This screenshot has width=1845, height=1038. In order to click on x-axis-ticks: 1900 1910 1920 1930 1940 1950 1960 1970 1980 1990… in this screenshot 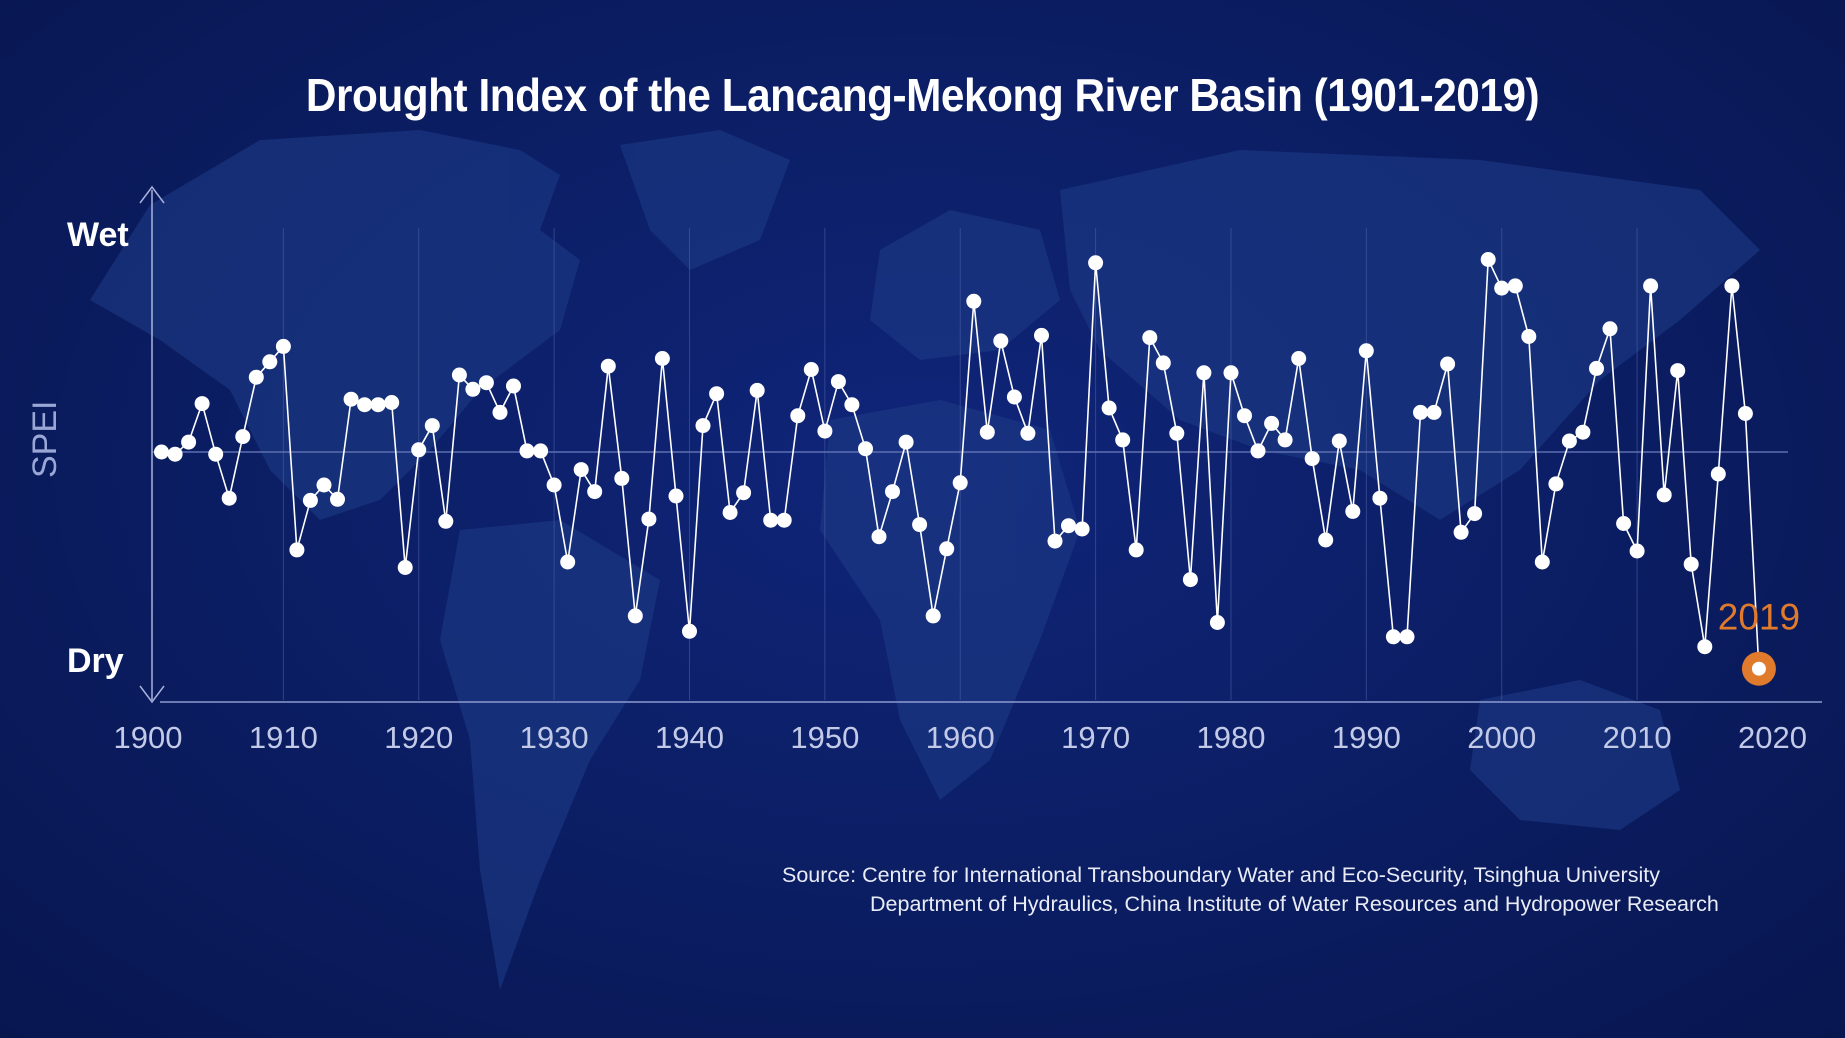, I will do `click(960, 737)`.